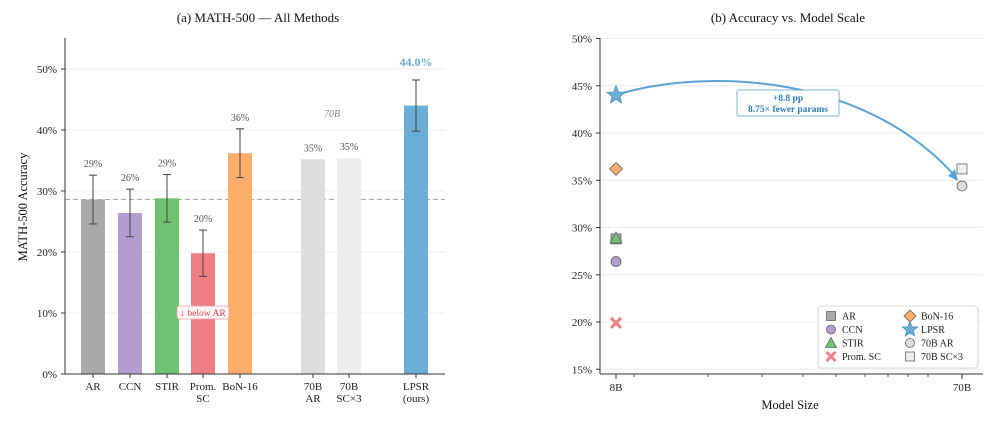  I want to click on below-note-text: ↓ below AR, so click(203, 314).